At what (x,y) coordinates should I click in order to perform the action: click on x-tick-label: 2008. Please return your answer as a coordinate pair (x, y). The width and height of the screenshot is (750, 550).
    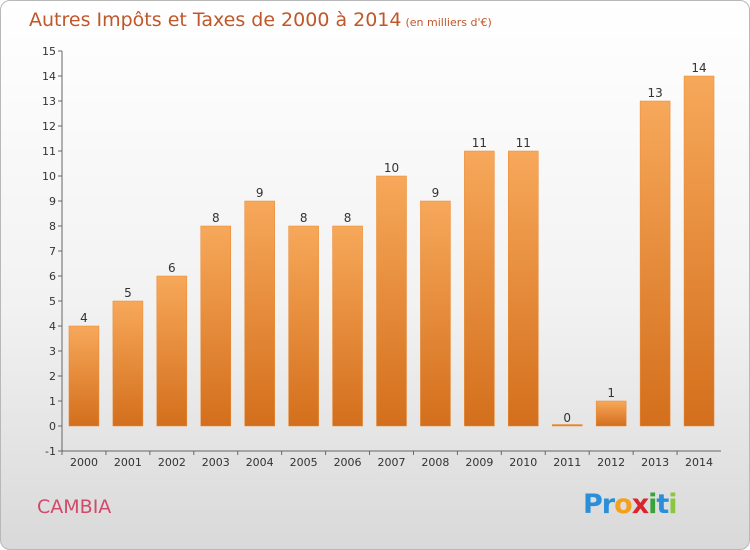
    Looking at the image, I should click on (435, 462).